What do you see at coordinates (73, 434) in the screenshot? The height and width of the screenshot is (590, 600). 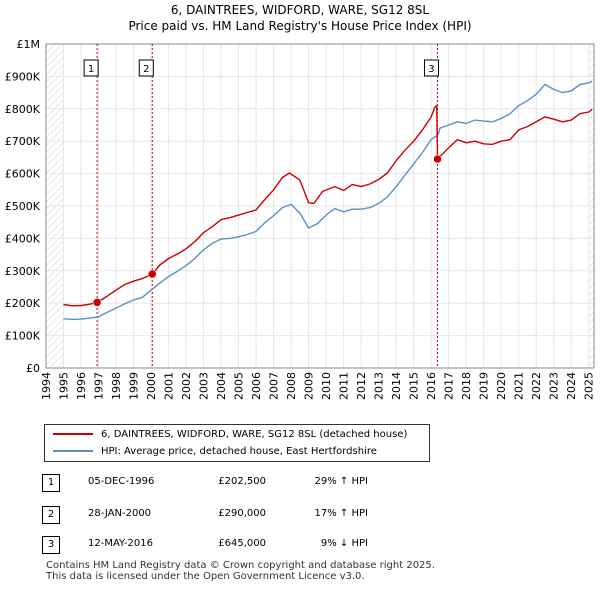 I see `legend-swatch-property` at bounding box center [73, 434].